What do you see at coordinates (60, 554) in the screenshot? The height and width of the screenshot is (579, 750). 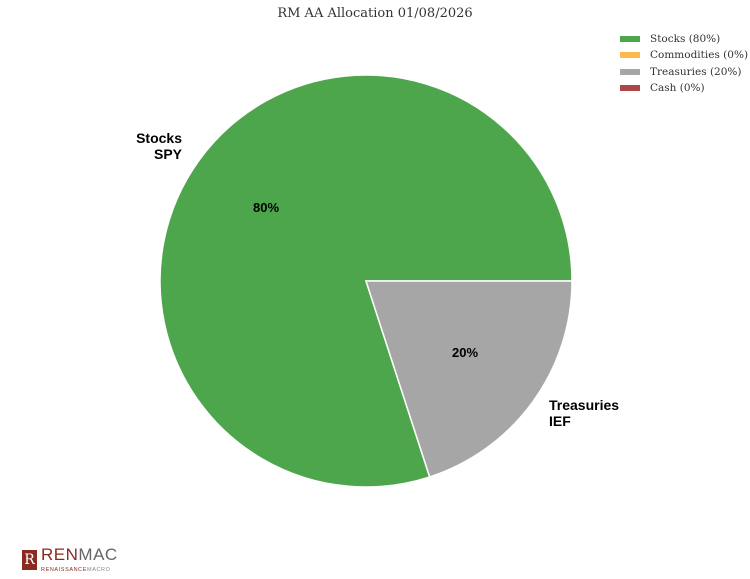 I see `logo-ren: REN` at bounding box center [60, 554].